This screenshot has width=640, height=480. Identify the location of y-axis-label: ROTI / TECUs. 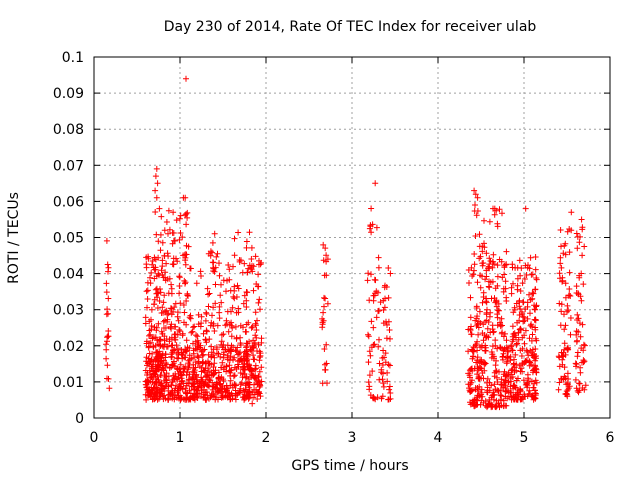
(14, 238).